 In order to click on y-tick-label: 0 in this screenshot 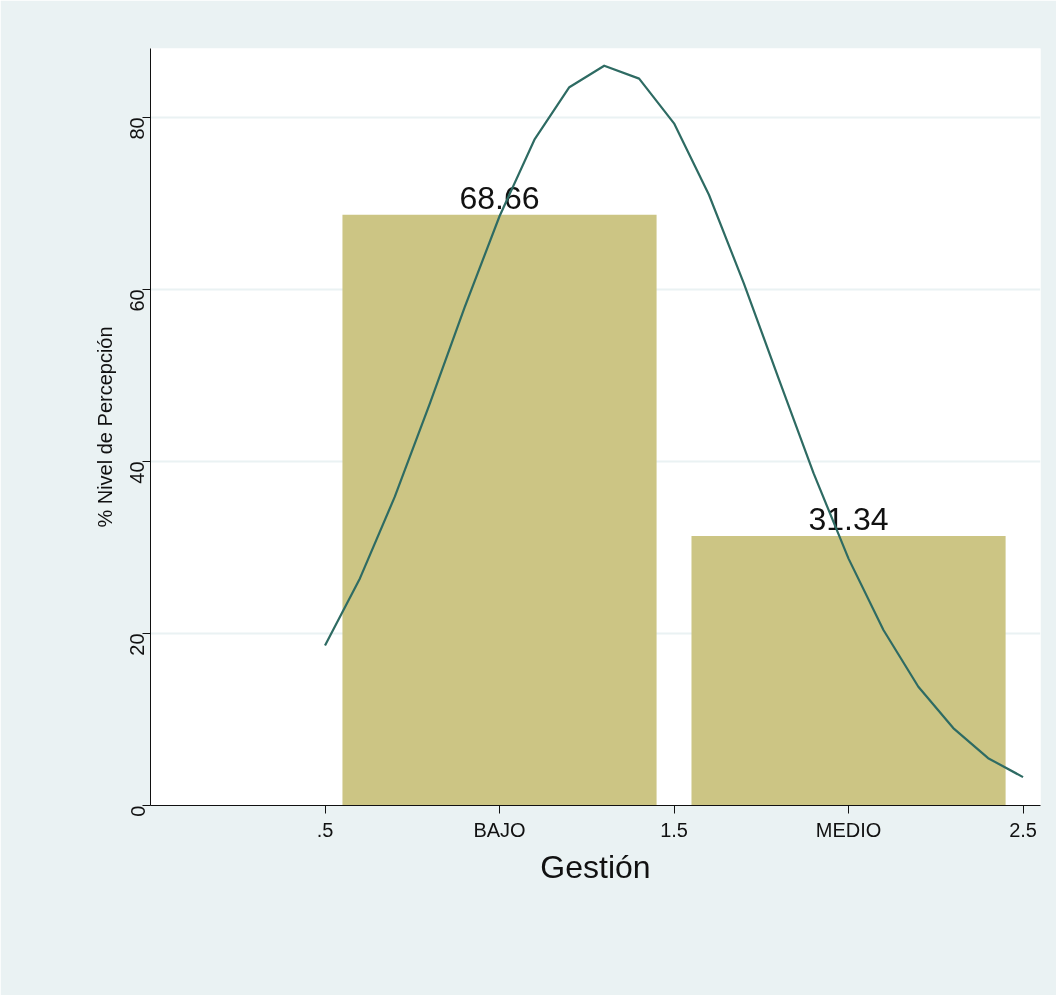, I will do `click(137, 811)`.